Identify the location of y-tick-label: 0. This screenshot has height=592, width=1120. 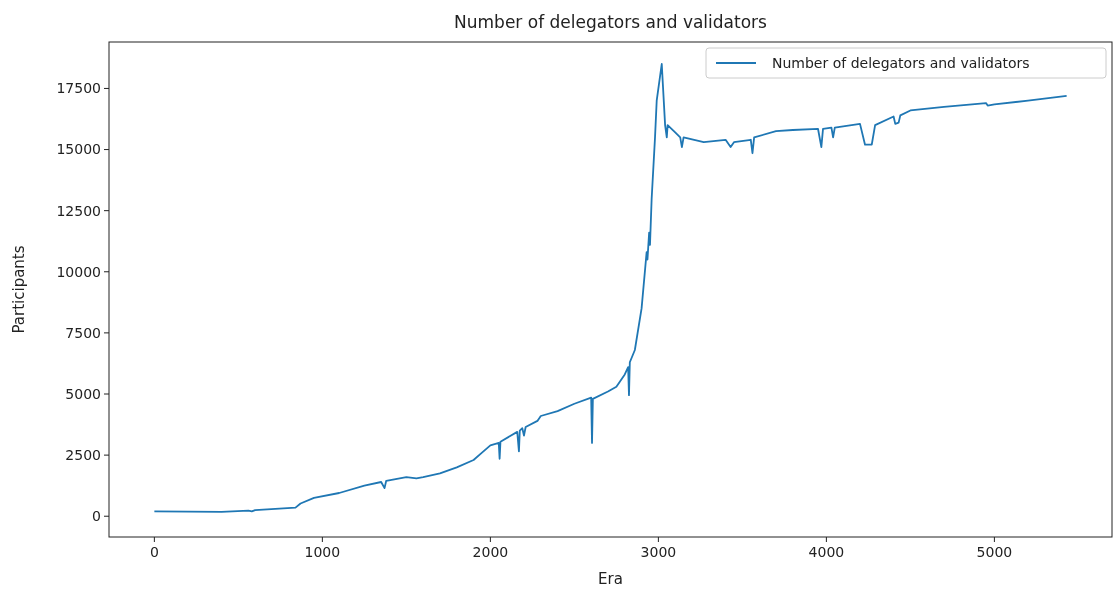
(96, 516).